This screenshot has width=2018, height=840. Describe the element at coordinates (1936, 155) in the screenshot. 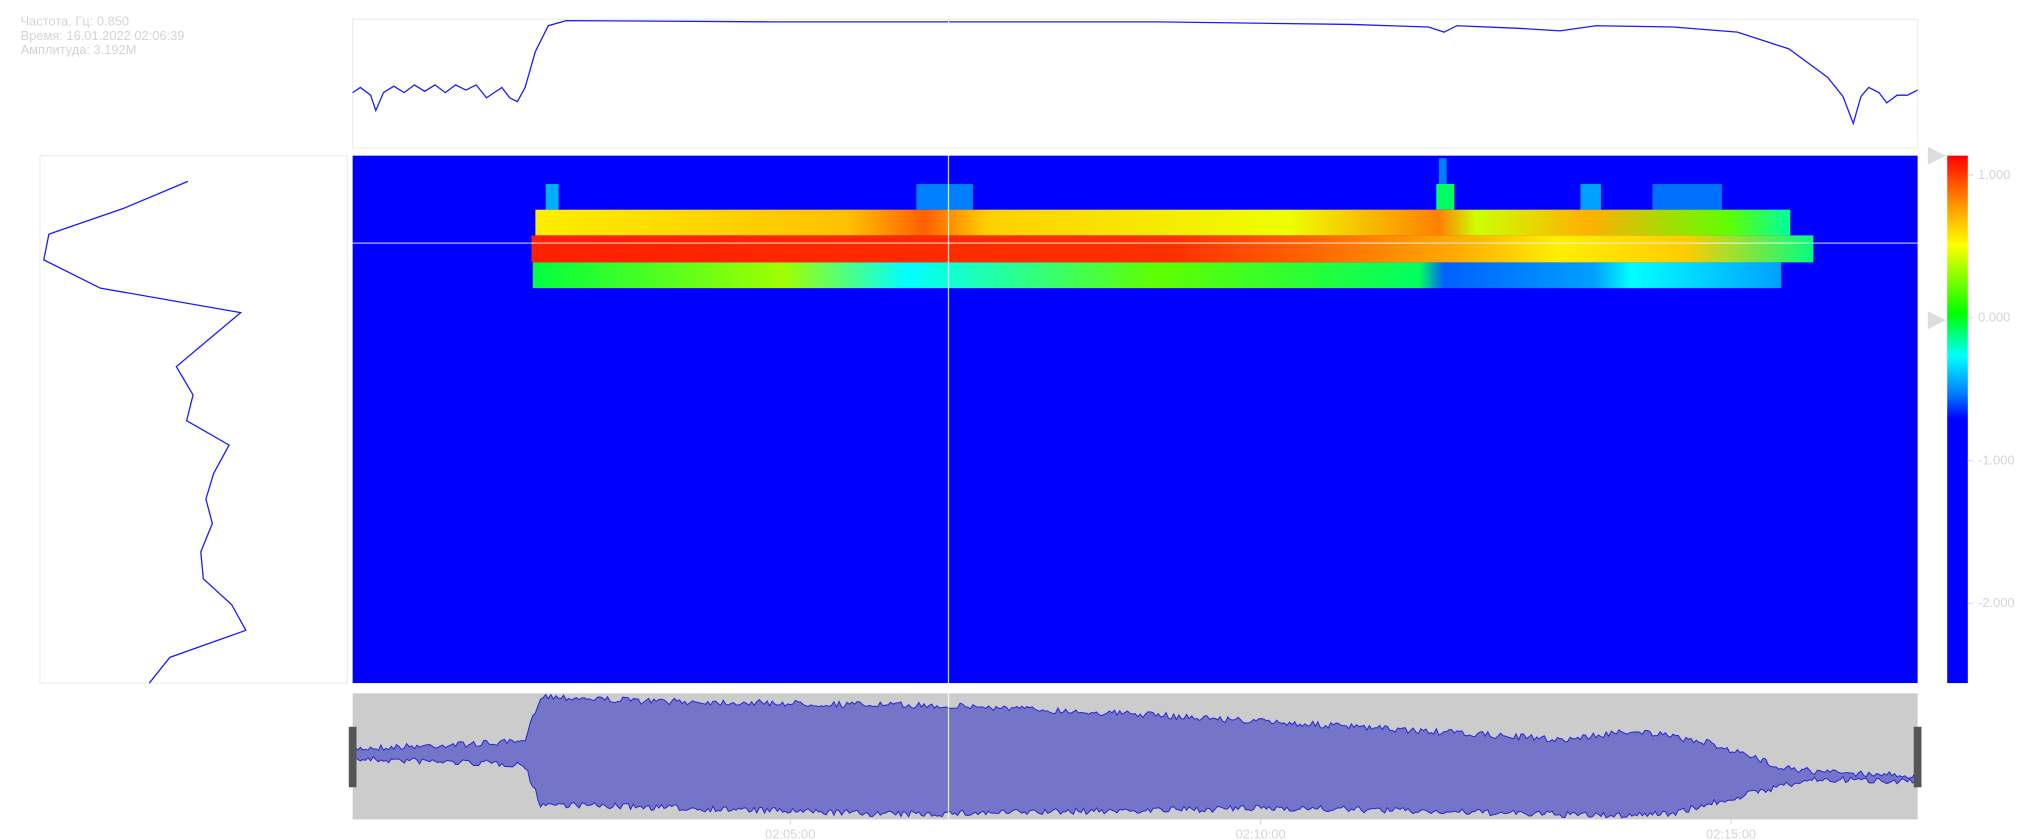

I see `colorbar-max-handle` at that location.